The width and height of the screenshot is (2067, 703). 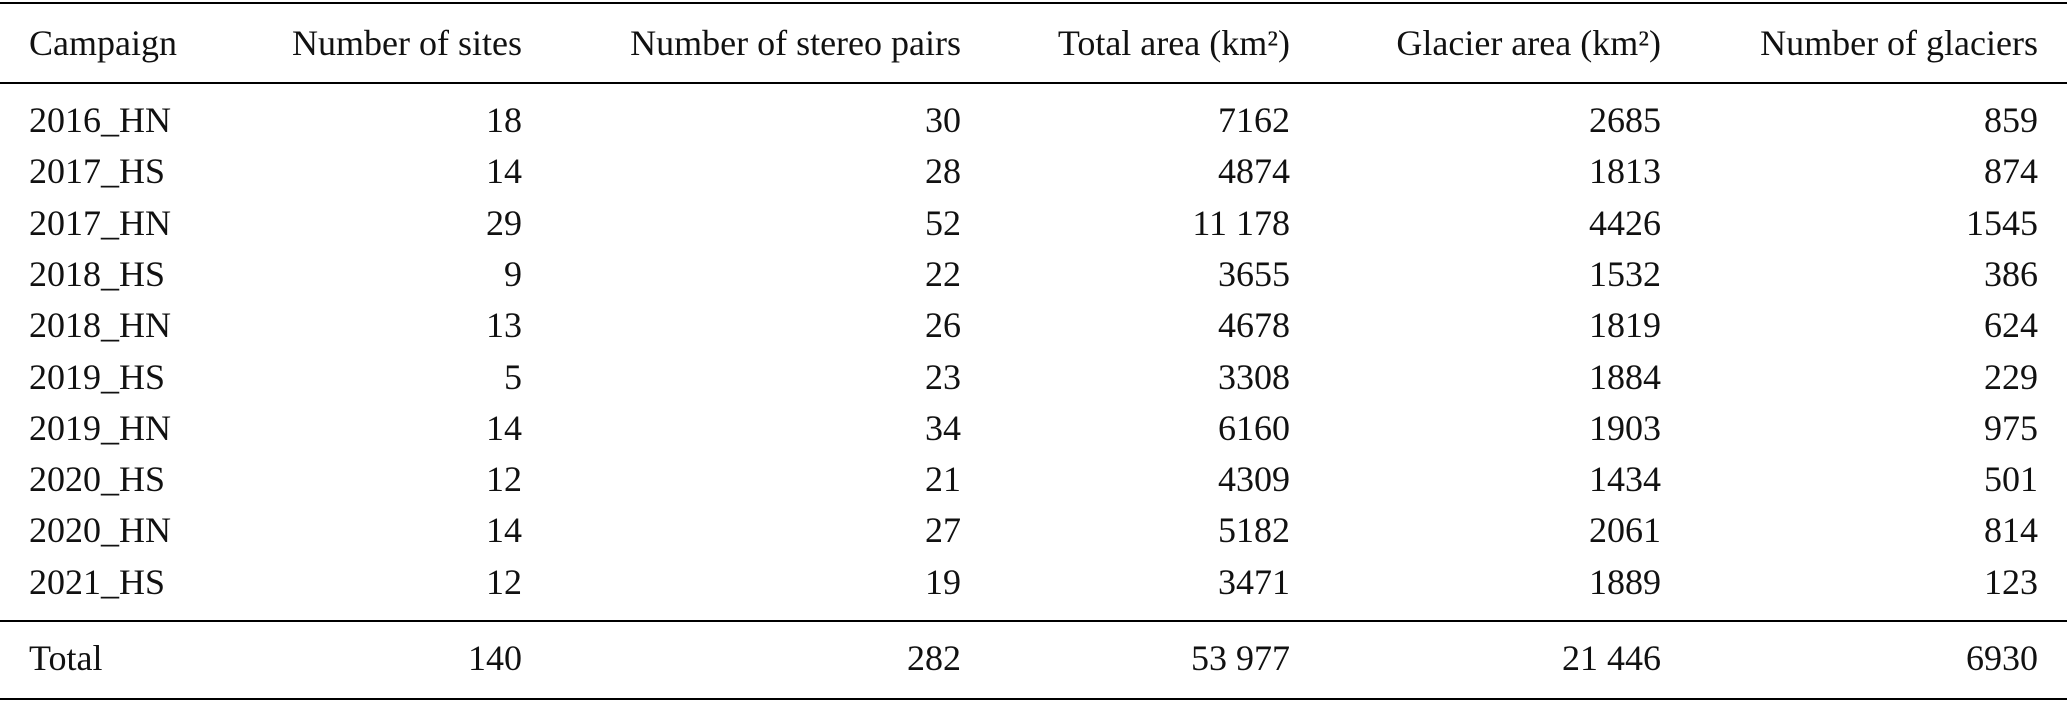 I want to click on row-label: 2018_HN, so click(x=100, y=325).